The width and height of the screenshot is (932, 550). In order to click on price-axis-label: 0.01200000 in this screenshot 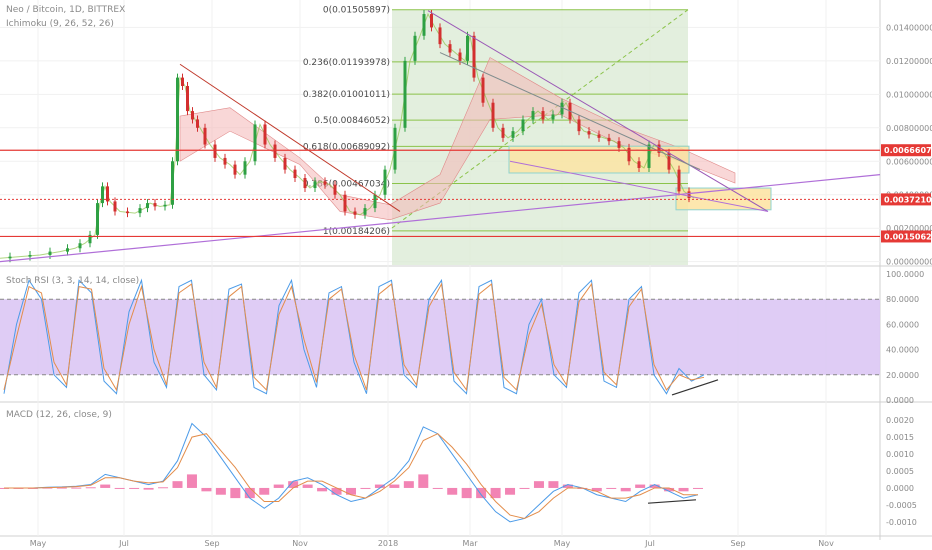, I will do `click(909, 61)`.